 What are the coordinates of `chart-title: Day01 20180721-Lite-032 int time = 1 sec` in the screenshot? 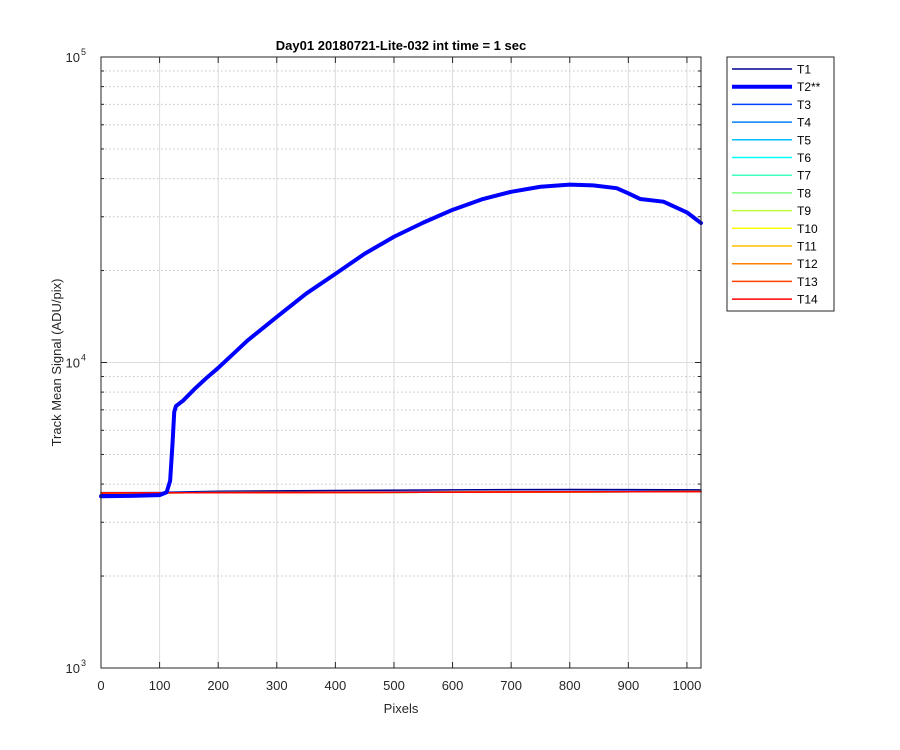 It's located at (401, 45).